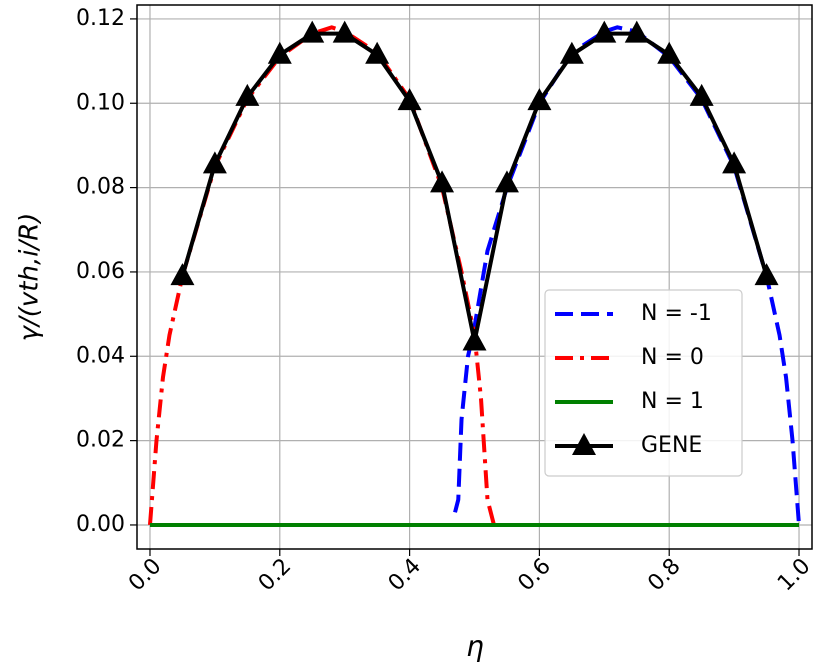 The height and width of the screenshot is (670, 829). Describe the element at coordinates (100, 187) in the screenshot. I see `y-tick-label: 0.08` at that location.